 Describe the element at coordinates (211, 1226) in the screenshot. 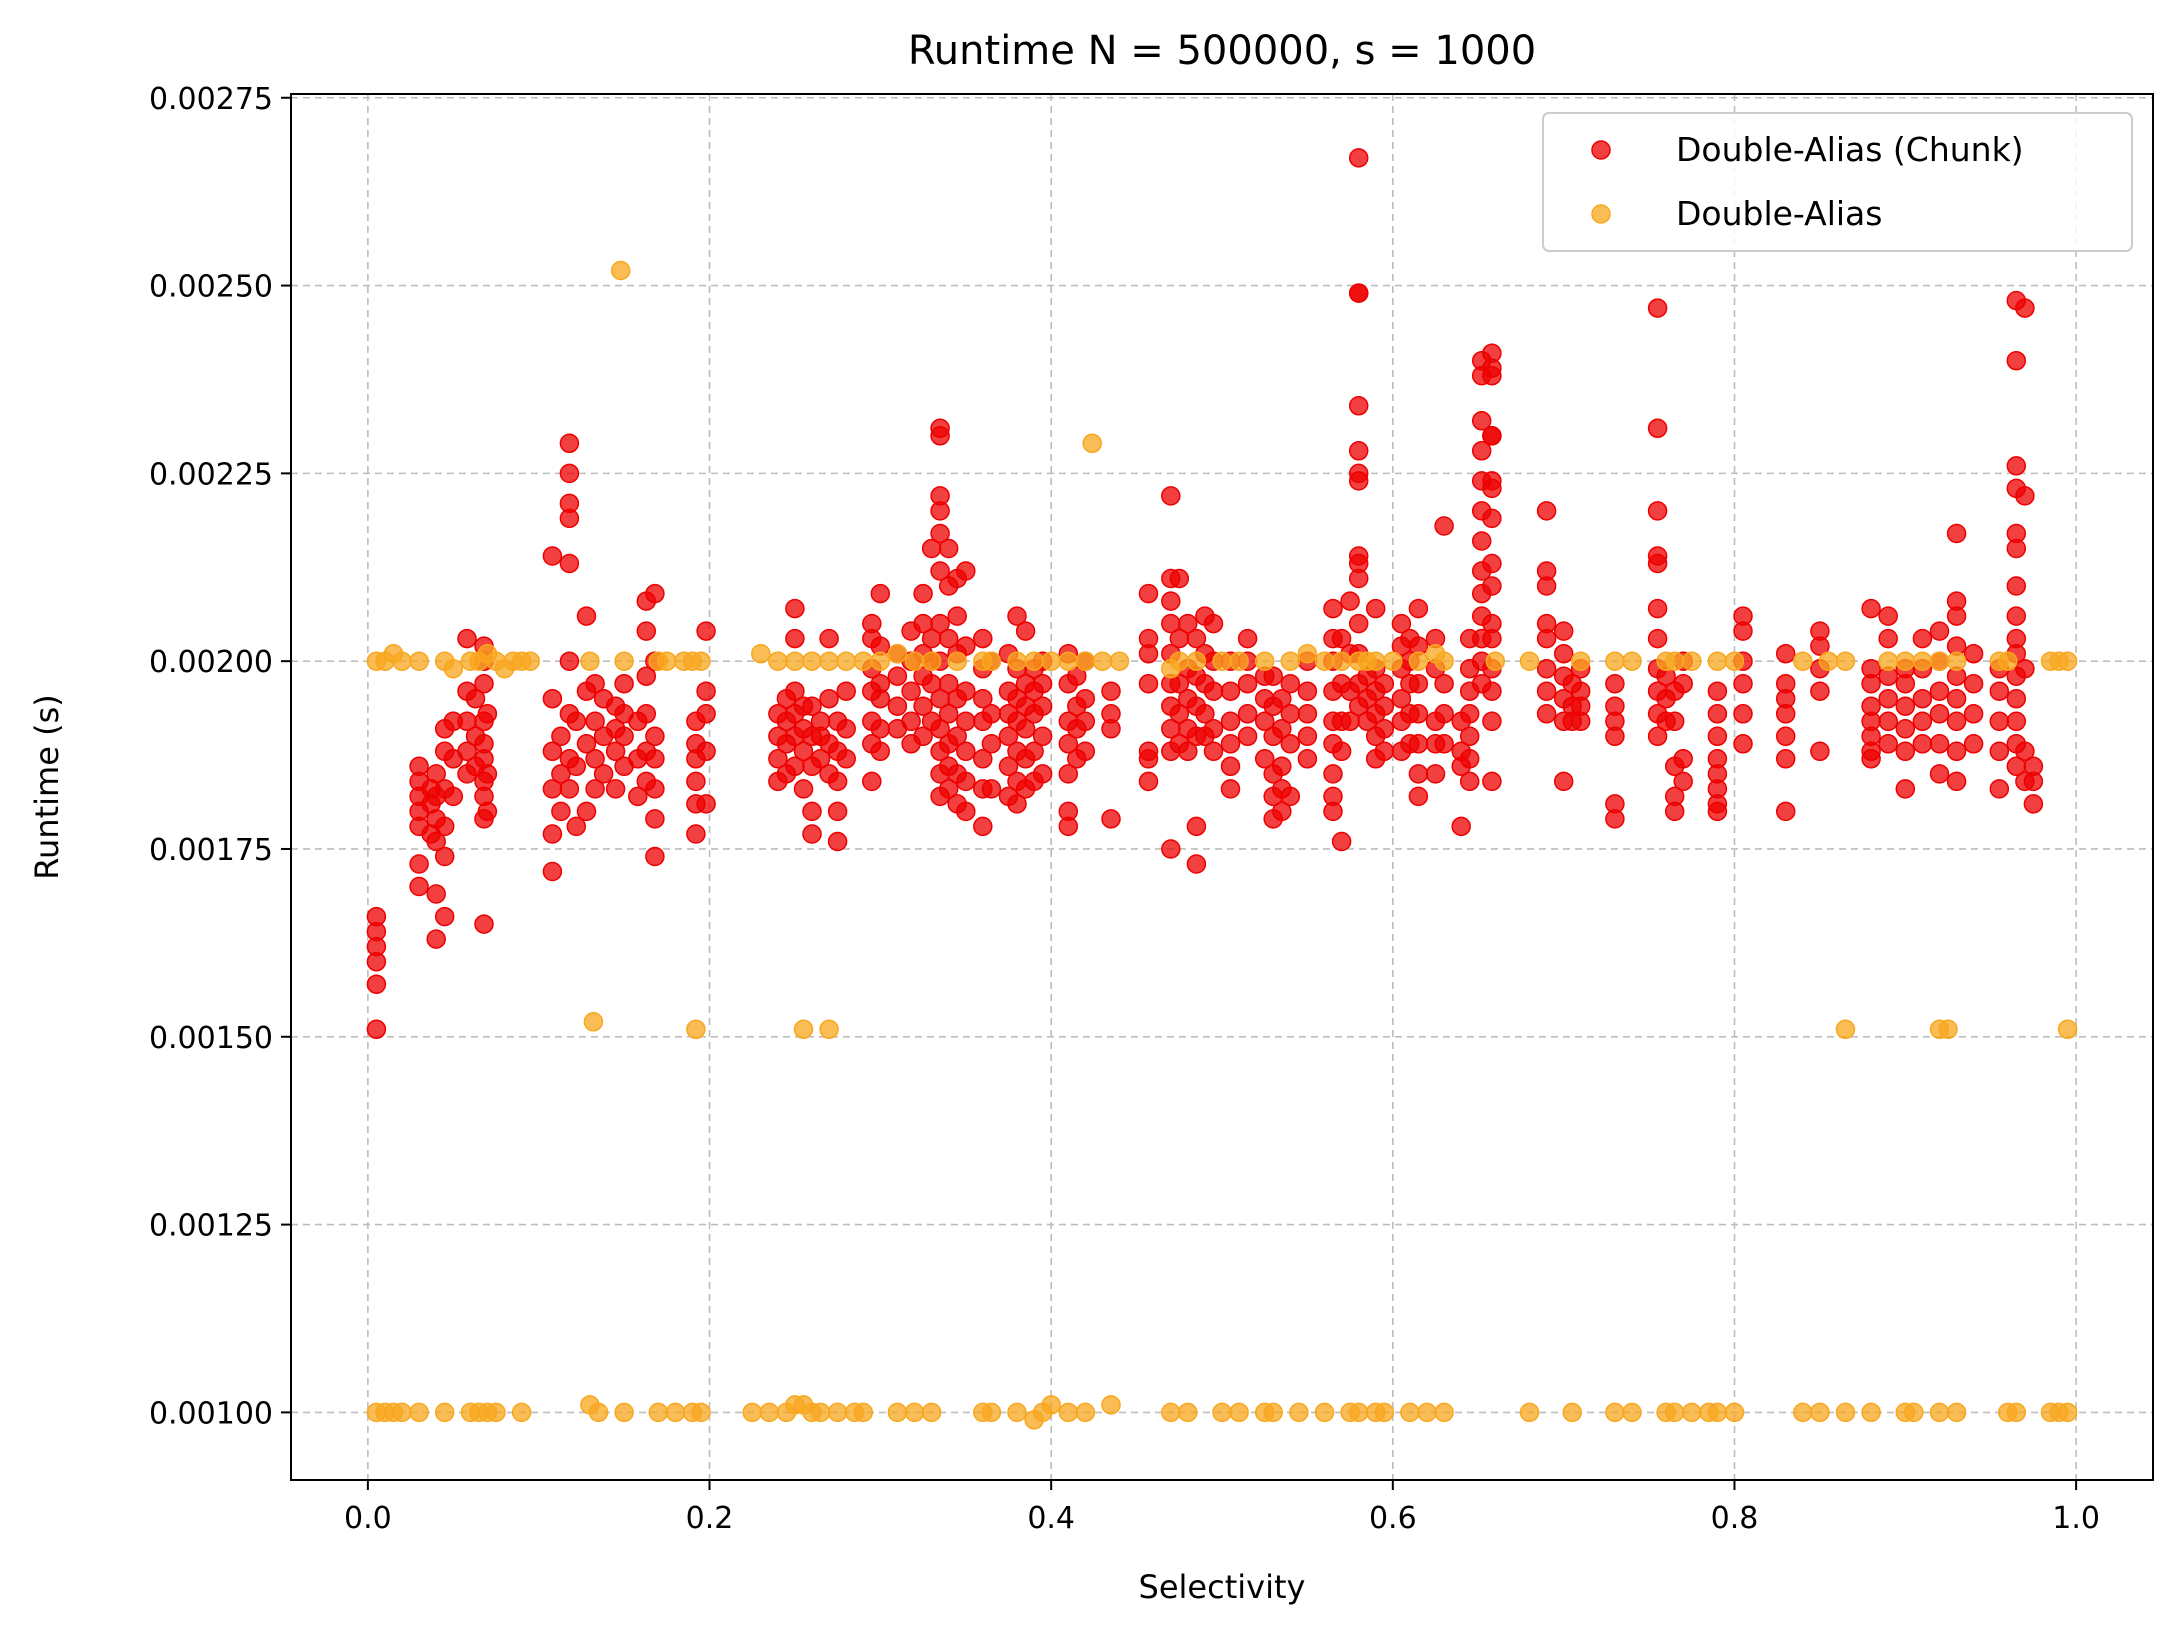

I see `y-tick-label: 0.00125` at that location.